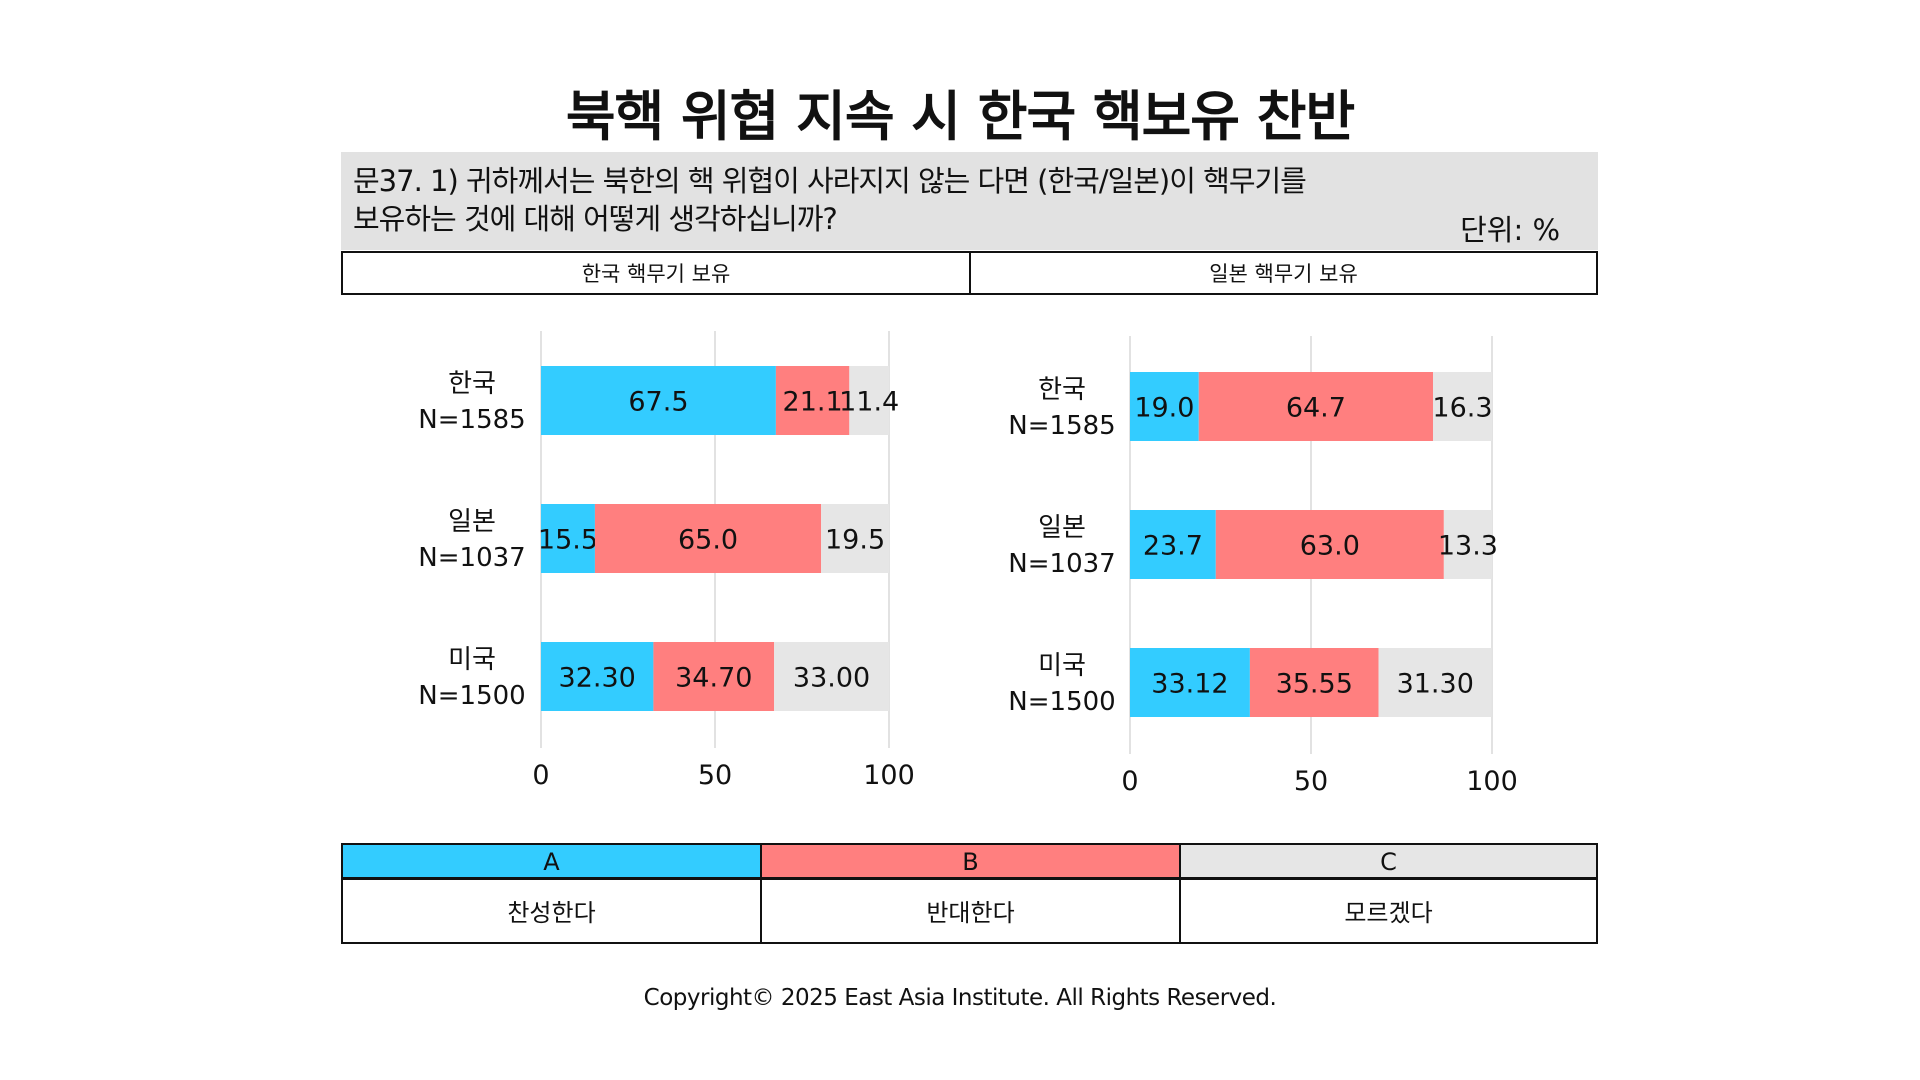 The image size is (1920, 1080). I want to click on tick-label-japan-50: 50, so click(1311, 781).